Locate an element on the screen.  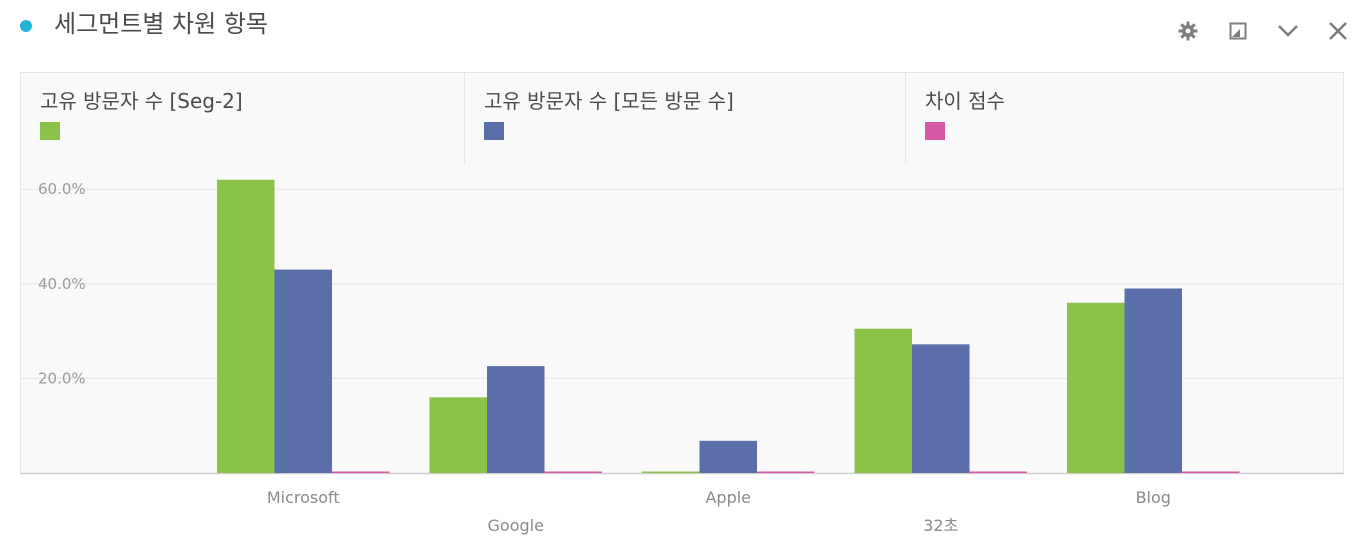
x-category-label: Google is located at coordinates (516, 525).